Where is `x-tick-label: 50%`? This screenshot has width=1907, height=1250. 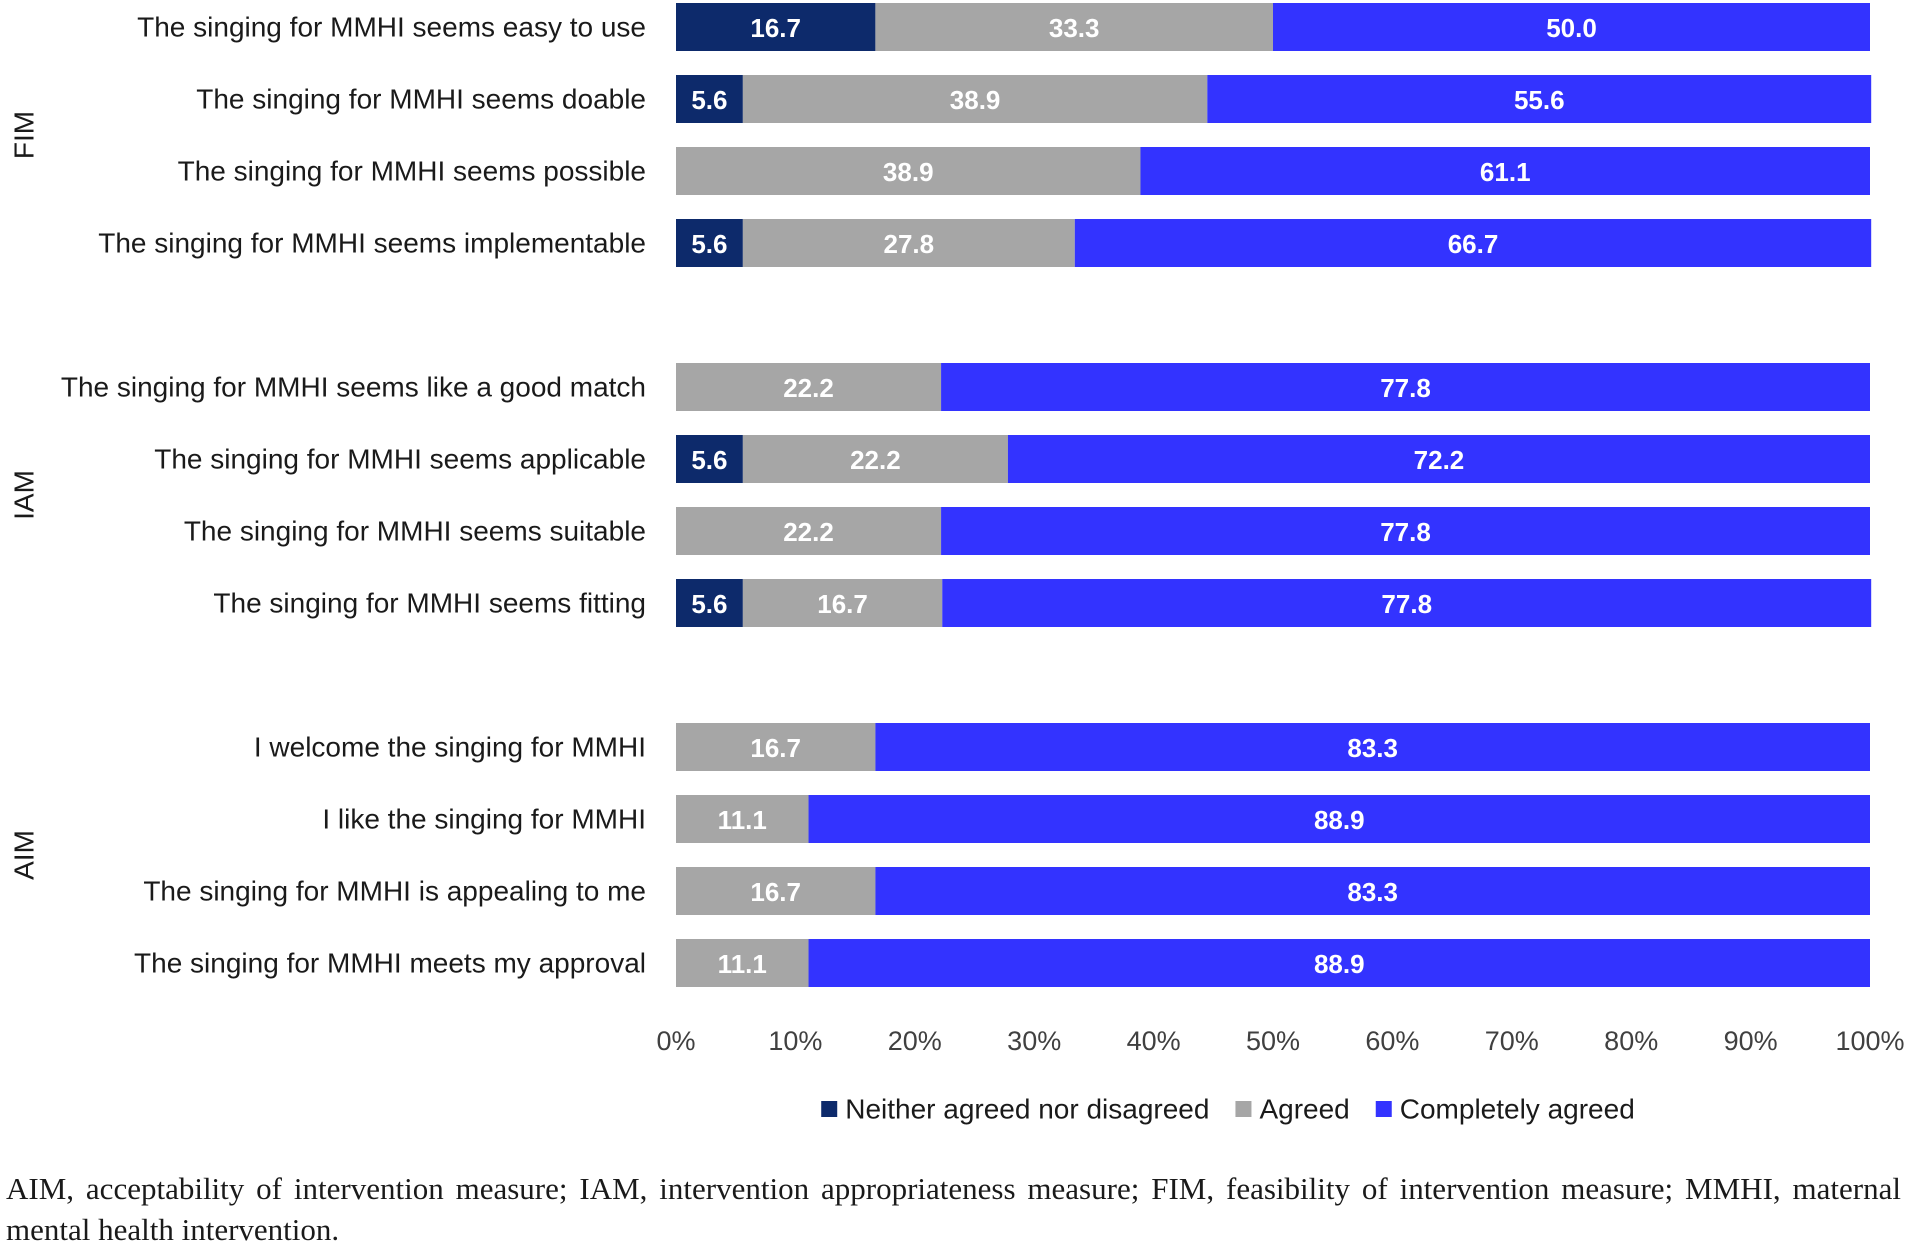 x-tick-label: 50% is located at coordinates (1273, 1041).